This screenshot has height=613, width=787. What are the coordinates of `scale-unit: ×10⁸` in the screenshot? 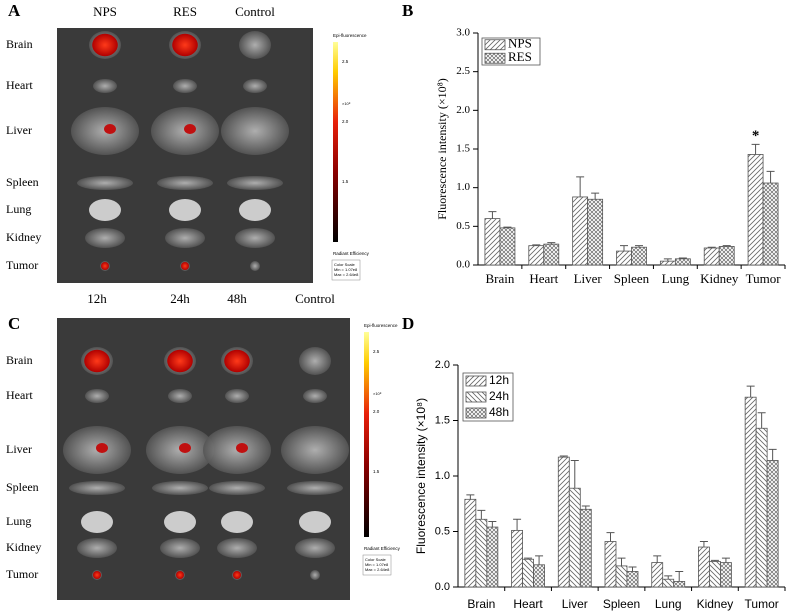 It's located at (346, 103).